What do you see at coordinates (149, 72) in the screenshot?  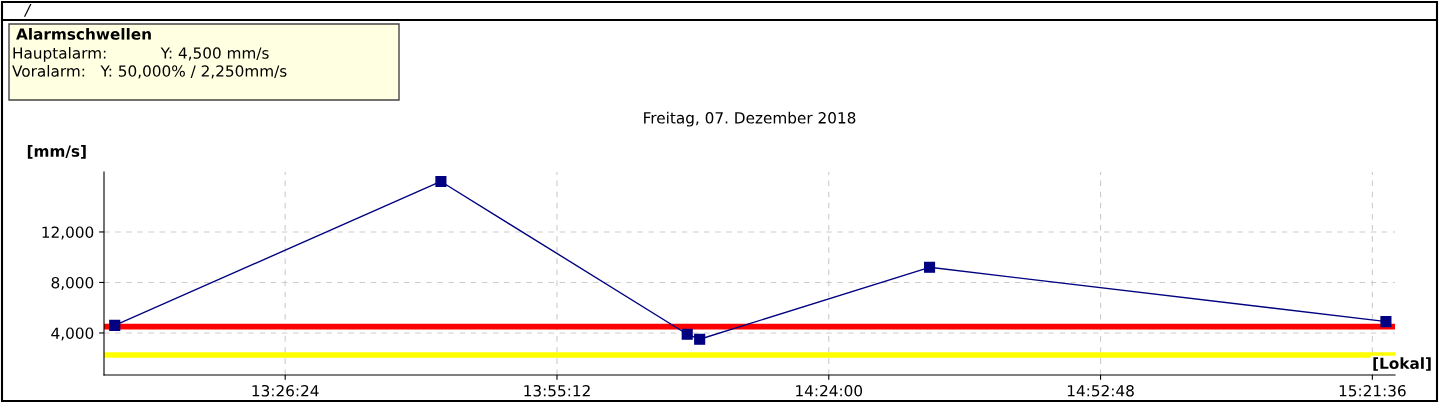 I see `text: Voralarm: Y: 50,000% / 2,250mm/s` at bounding box center [149, 72].